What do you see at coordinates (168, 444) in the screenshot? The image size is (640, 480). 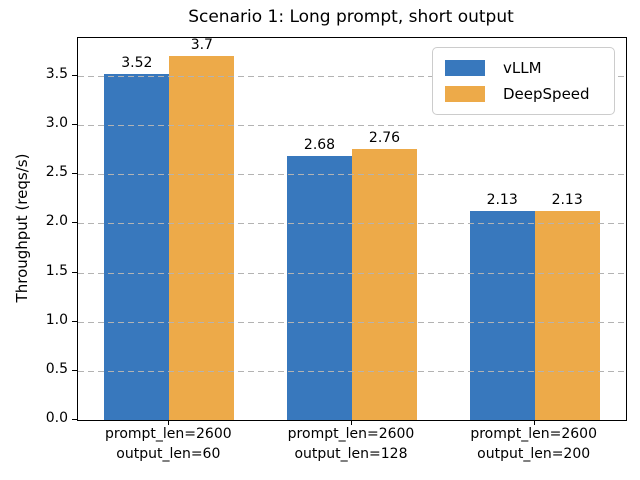 I see `xtick-label-0: prompt_len=2600 output_len=60` at bounding box center [168, 444].